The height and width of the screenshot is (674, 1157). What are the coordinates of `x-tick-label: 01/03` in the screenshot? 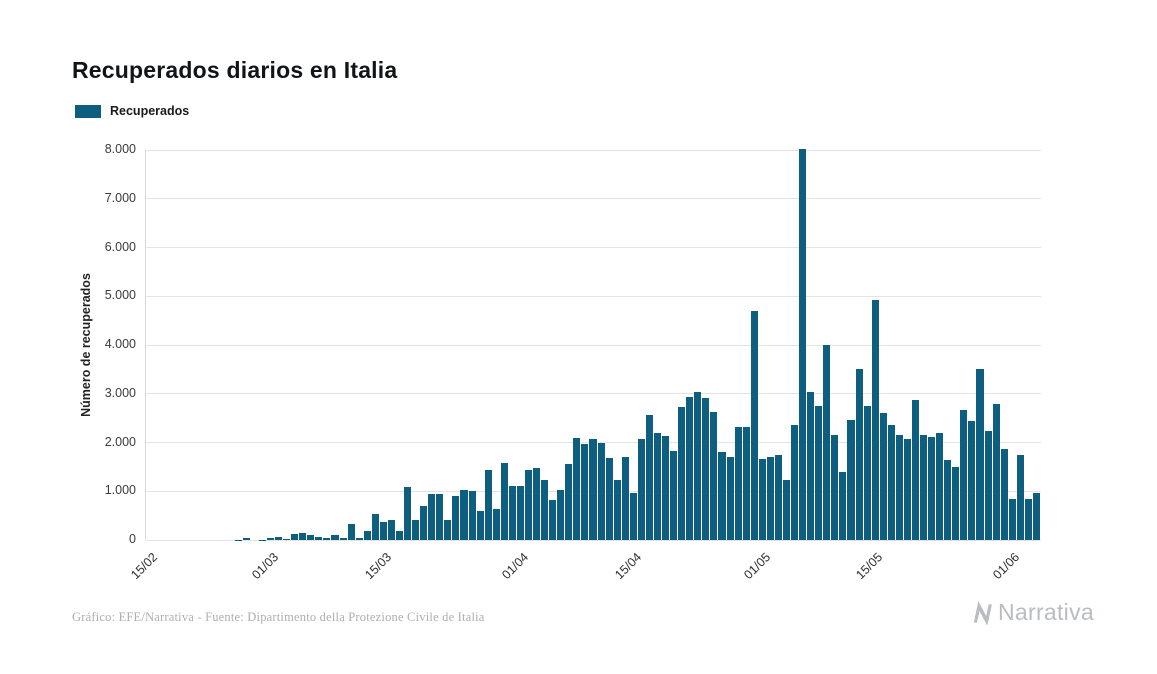 It's located at (264, 566).